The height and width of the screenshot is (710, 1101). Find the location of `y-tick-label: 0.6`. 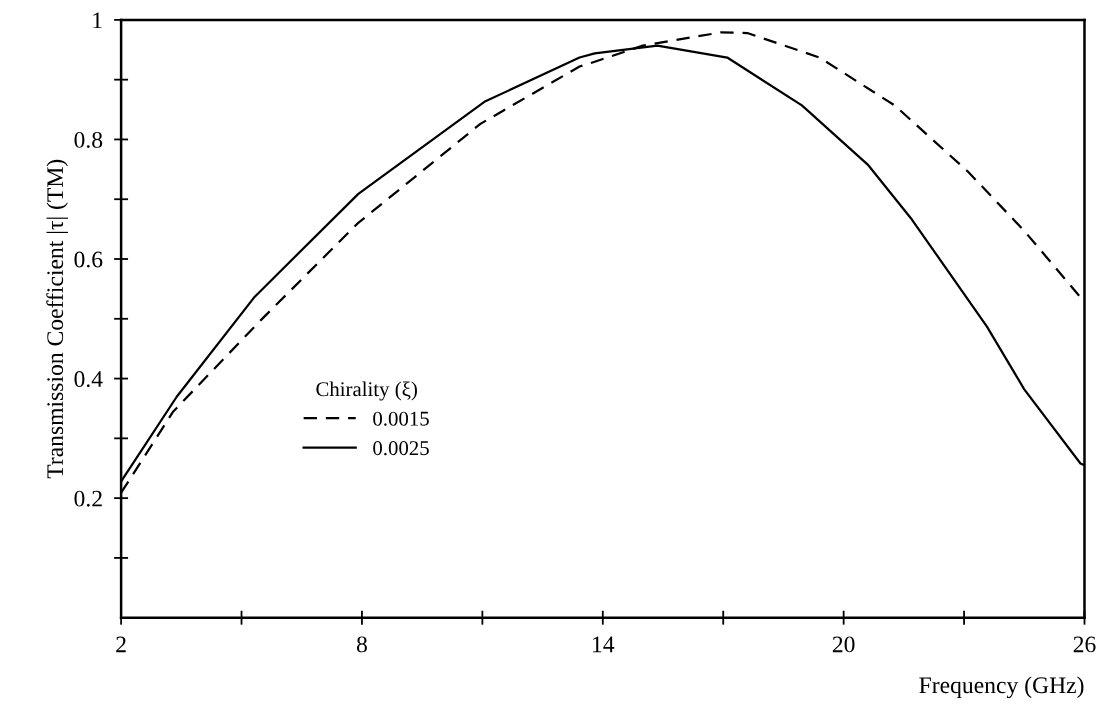

y-tick-label: 0.6 is located at coordinates (88, 259).